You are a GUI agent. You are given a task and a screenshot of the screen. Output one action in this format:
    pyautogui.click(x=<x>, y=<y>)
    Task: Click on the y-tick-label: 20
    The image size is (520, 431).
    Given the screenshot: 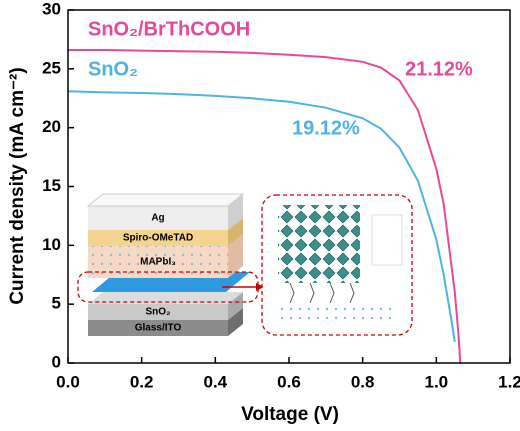 What is the action you would take?
    pyautogui.click(x=51, y=126)
    